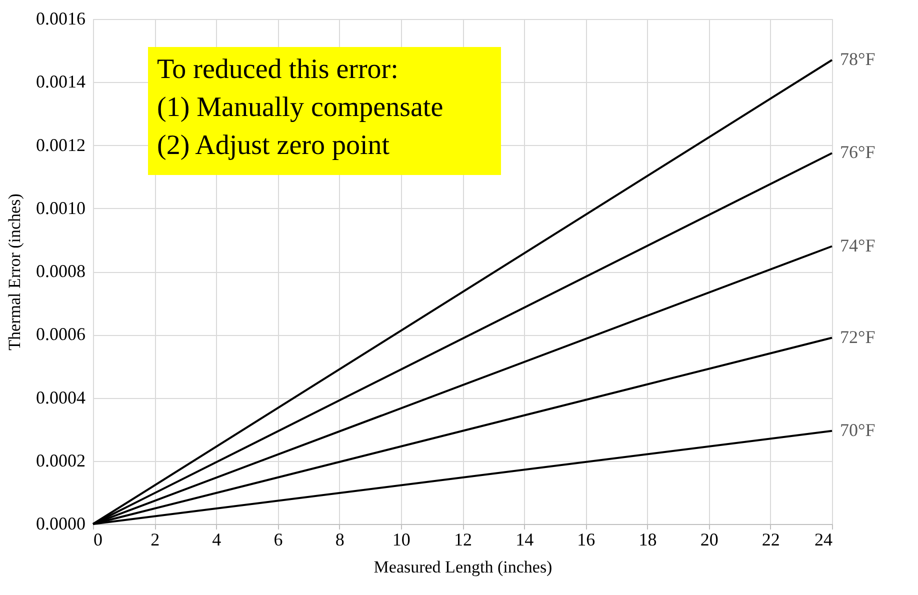  What do you see at coordinates (61, 334) in the screenshot?
I see `y-tick-label: 0.0006` at bounding box center [61, 334].